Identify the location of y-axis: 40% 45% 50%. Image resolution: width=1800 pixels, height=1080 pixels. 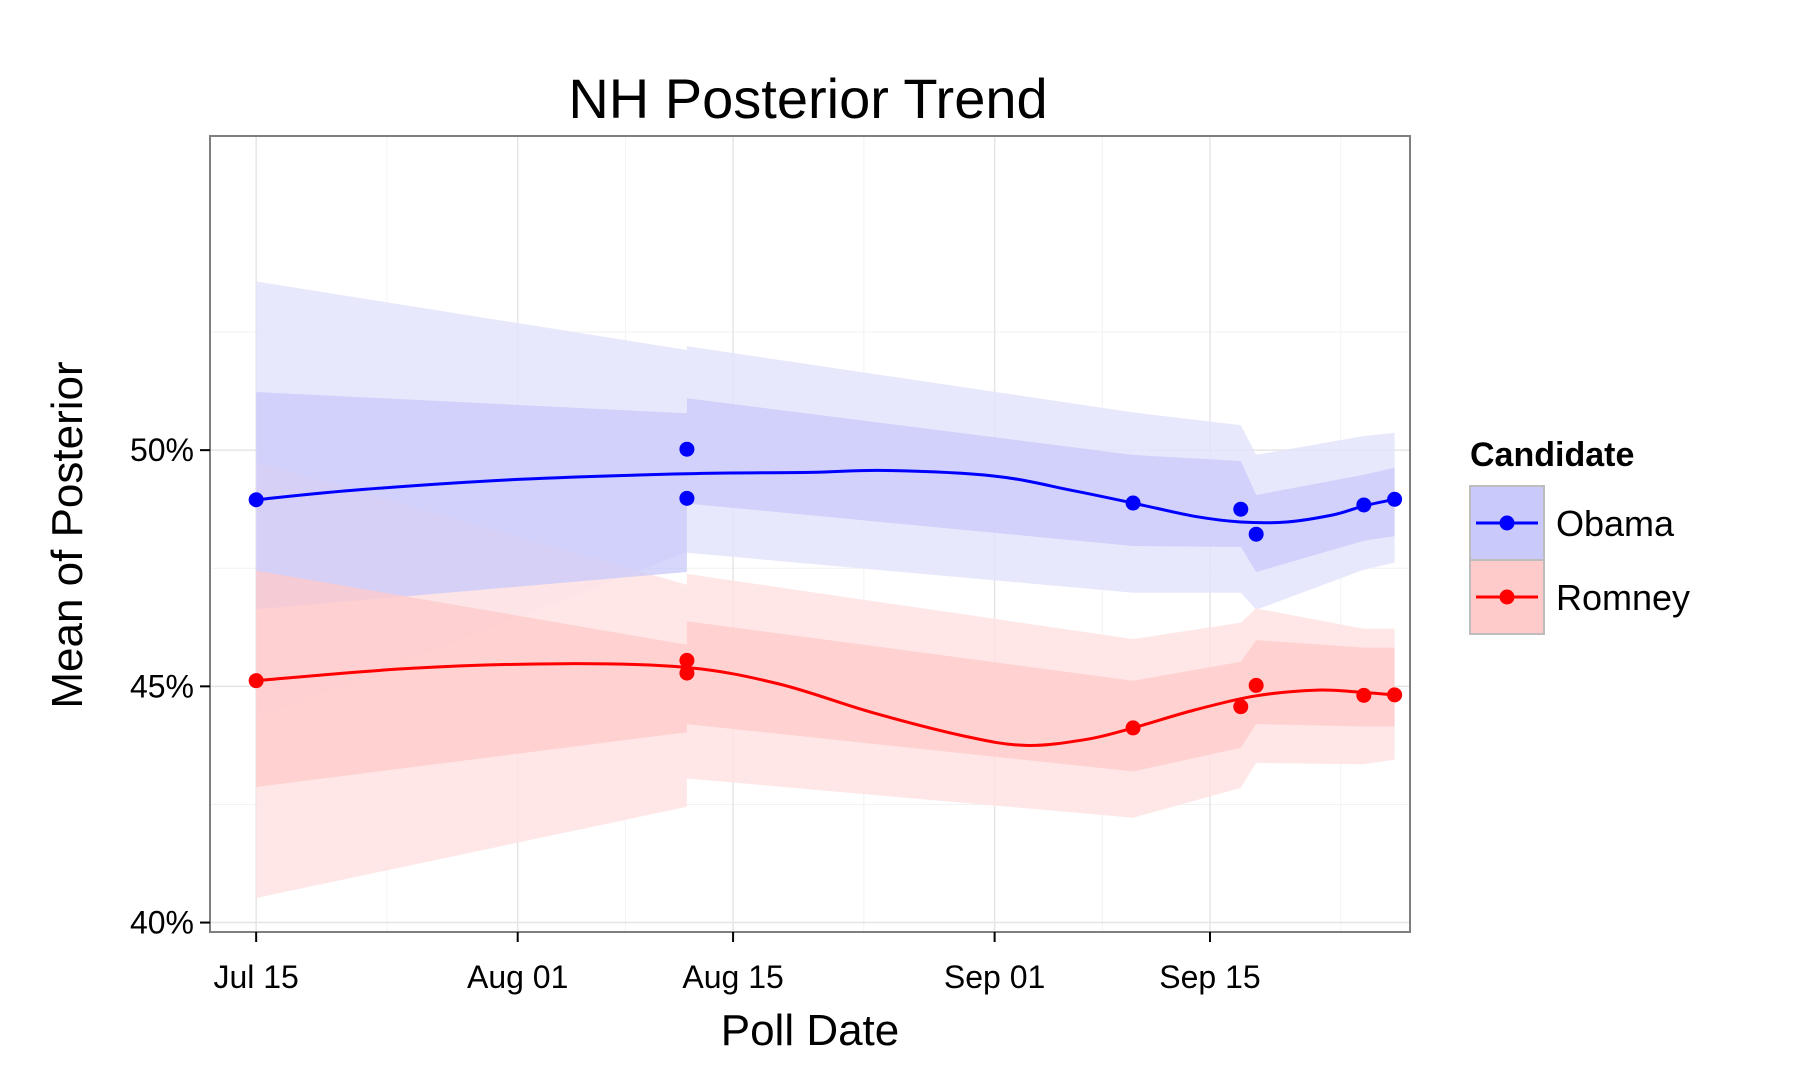
(170, 686).